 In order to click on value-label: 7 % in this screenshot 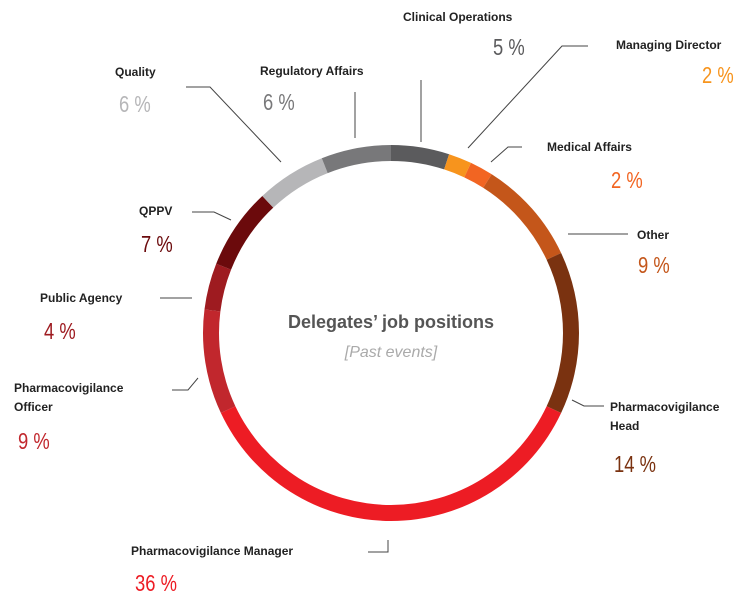, I will do `click(157, 244)`.